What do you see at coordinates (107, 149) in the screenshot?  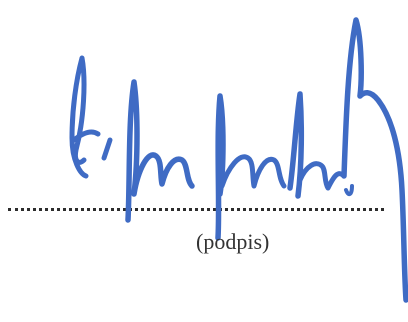 I see `signature-stroke-tick` at bounding box center [107, 149].